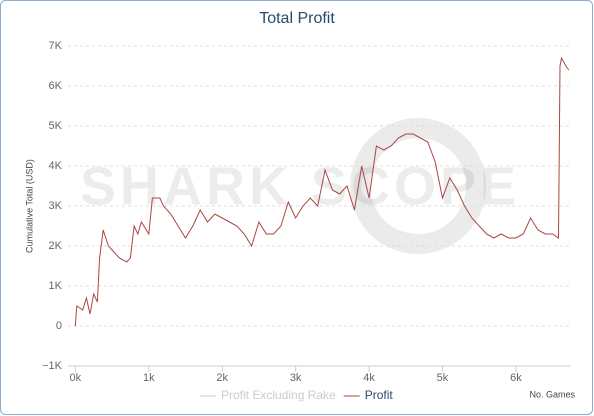 This screenshot has width=594, height=416. I want to click on legend-label: Profit Excluding Rake, so click(278, 395).